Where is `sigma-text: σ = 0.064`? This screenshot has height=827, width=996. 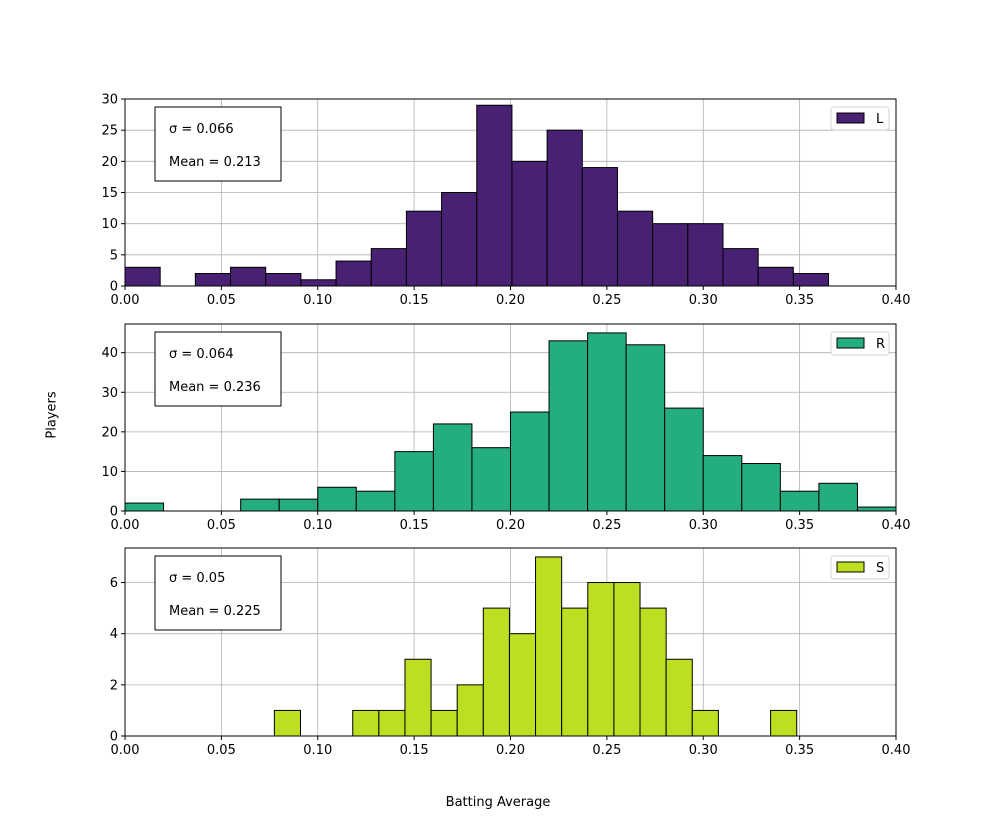 sigma-text: σ = 0.064 is located at coordinates (201, 354).